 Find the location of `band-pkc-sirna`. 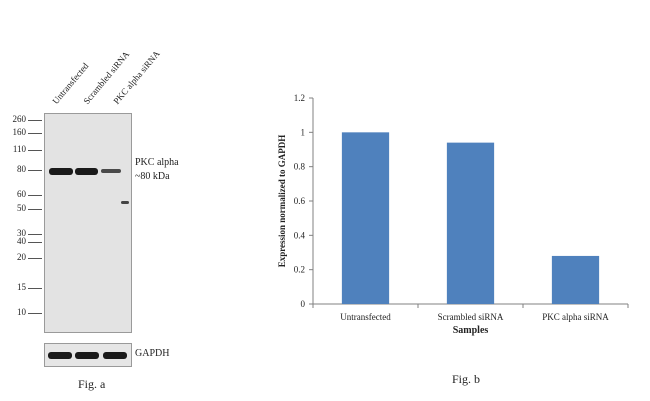

band-pkc-sirna is located at coordinates (111, 171).